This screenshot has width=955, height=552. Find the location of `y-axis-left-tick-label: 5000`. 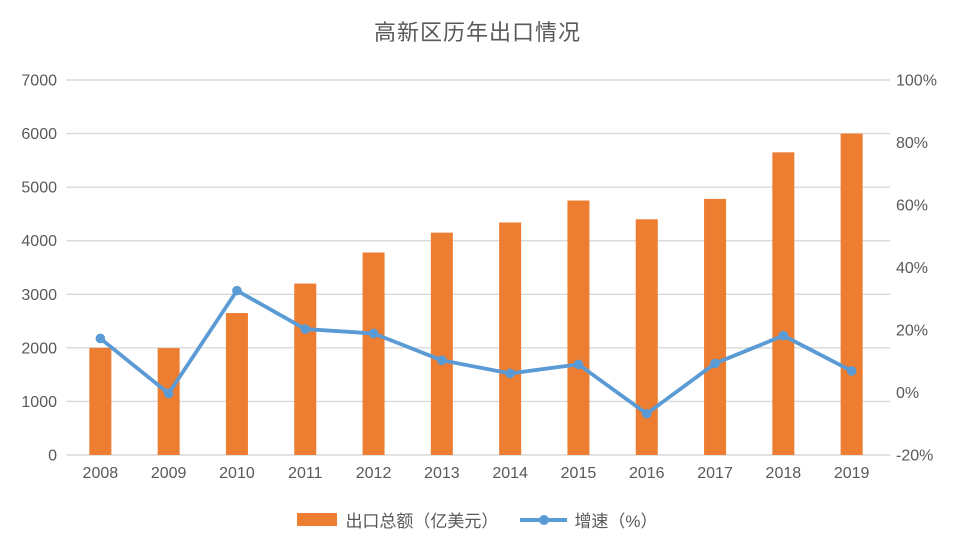

y-axis-left-tick-label: 5000 is located at coordinates (39, 188).